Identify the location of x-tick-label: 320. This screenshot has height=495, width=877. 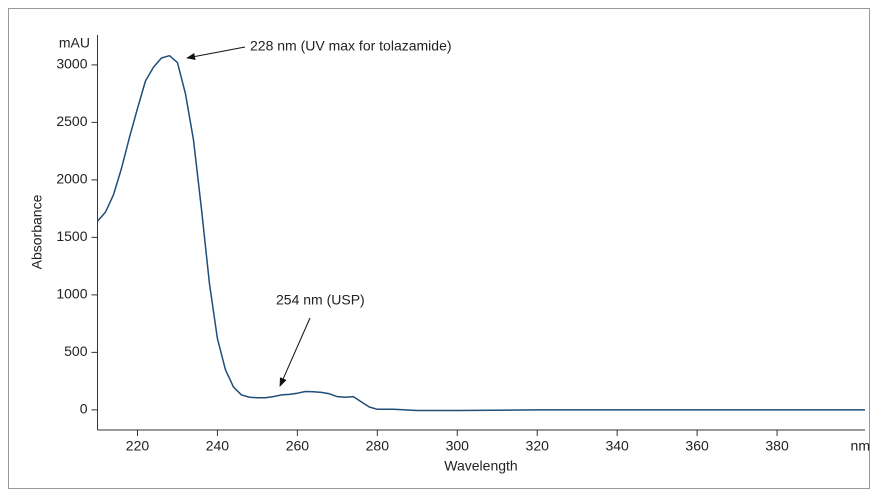
(538, 446).